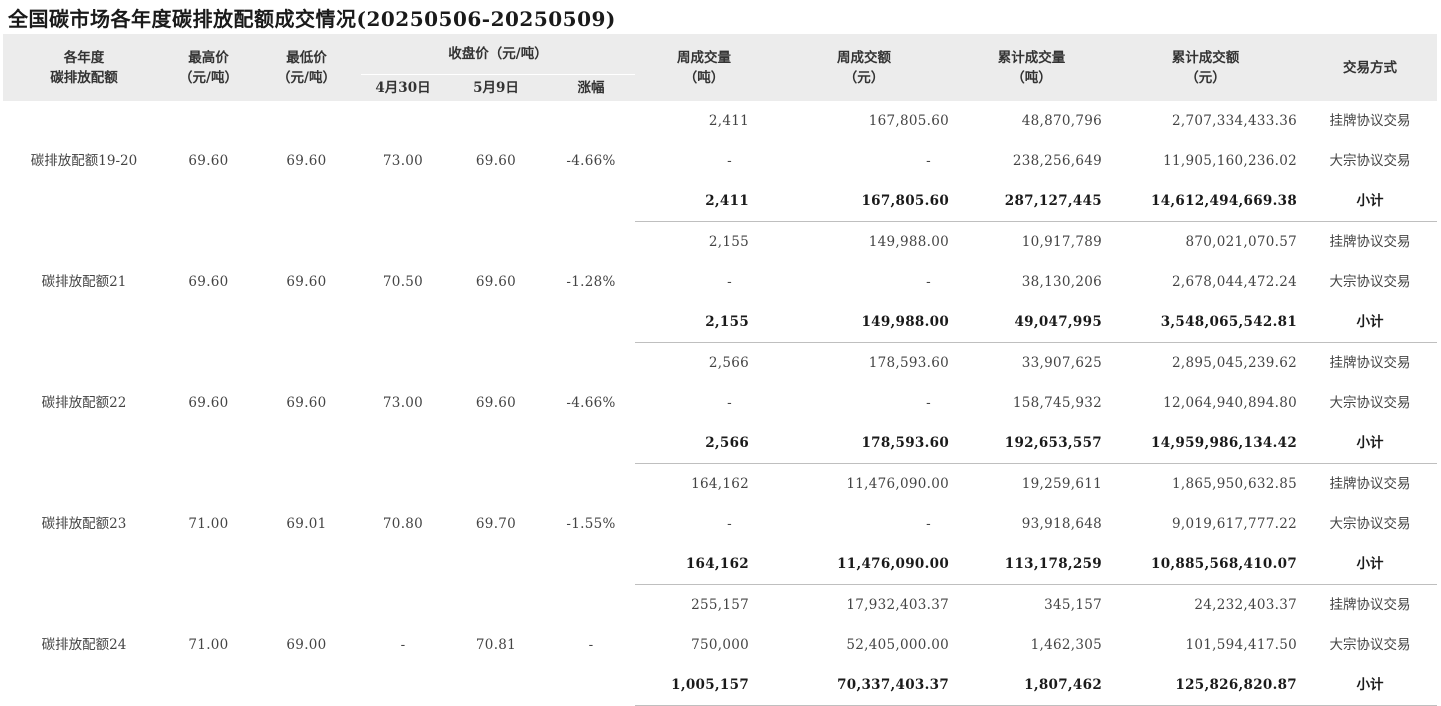  Describe the element at coordinates (898, 645) in the screenshot. I see `week-amount: 52,405,000.00` at that location.